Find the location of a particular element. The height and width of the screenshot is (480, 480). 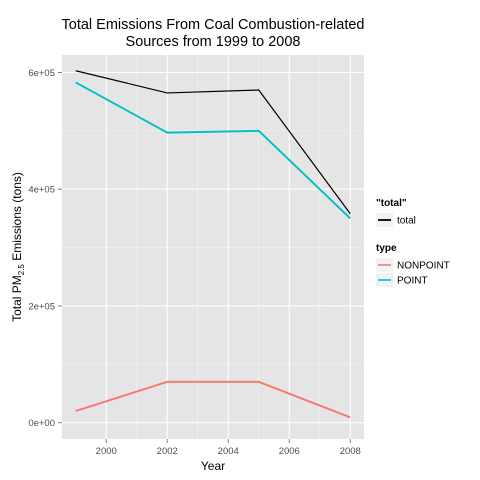

y-axis-label-prefix: Total PM is located at coordinates (17, 298).